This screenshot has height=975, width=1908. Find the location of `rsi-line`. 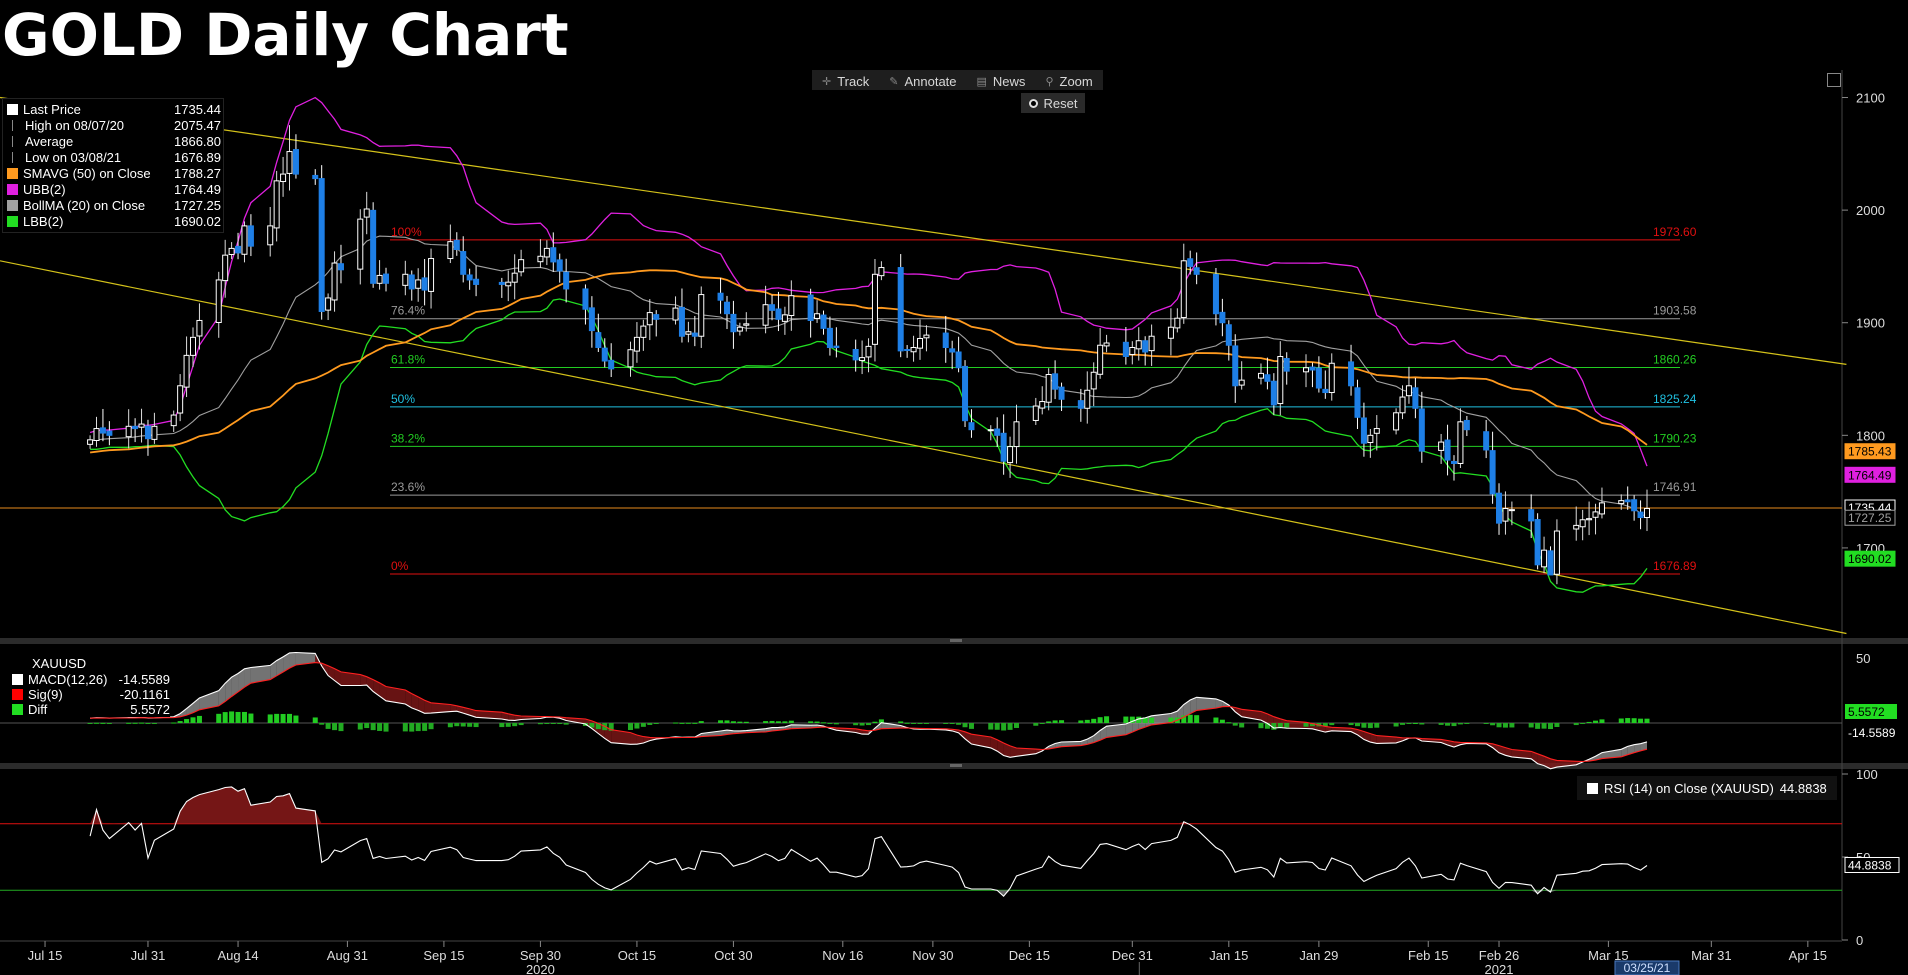

rsi-line is located at coordinates (868, 841).